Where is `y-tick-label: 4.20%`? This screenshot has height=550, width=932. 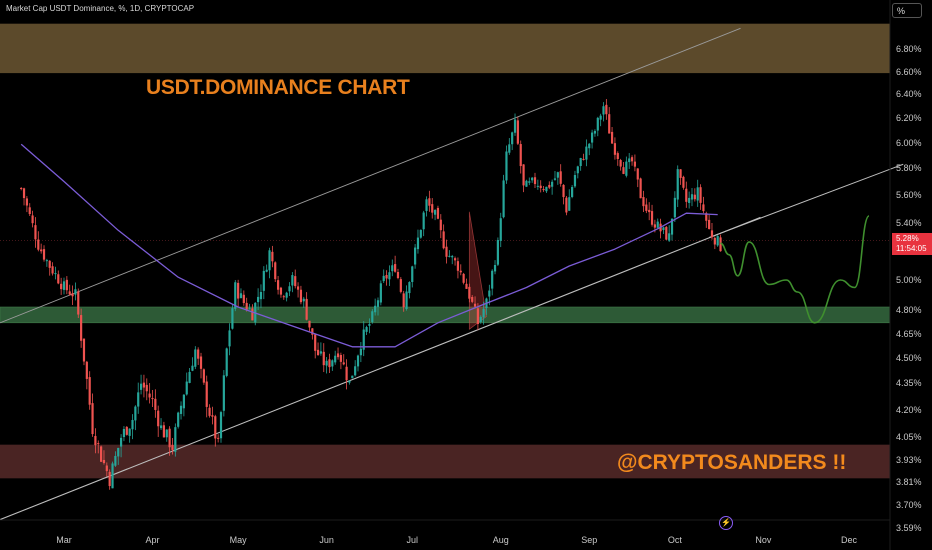 y-tick-label: 4.20% is located at coordinates (909, 410).